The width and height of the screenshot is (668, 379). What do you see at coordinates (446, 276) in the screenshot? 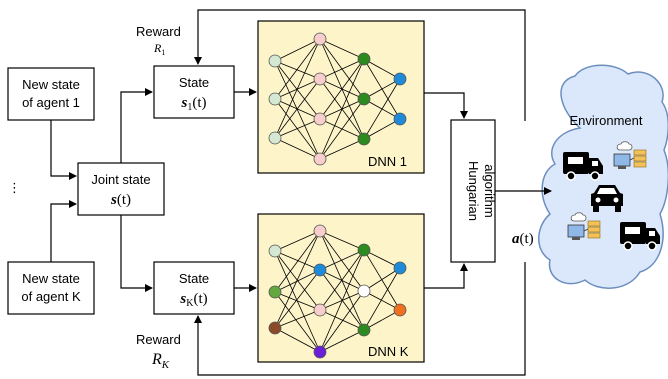
I see `arrow-dnnk-to-hungarian` at bounding box center [446, 276].